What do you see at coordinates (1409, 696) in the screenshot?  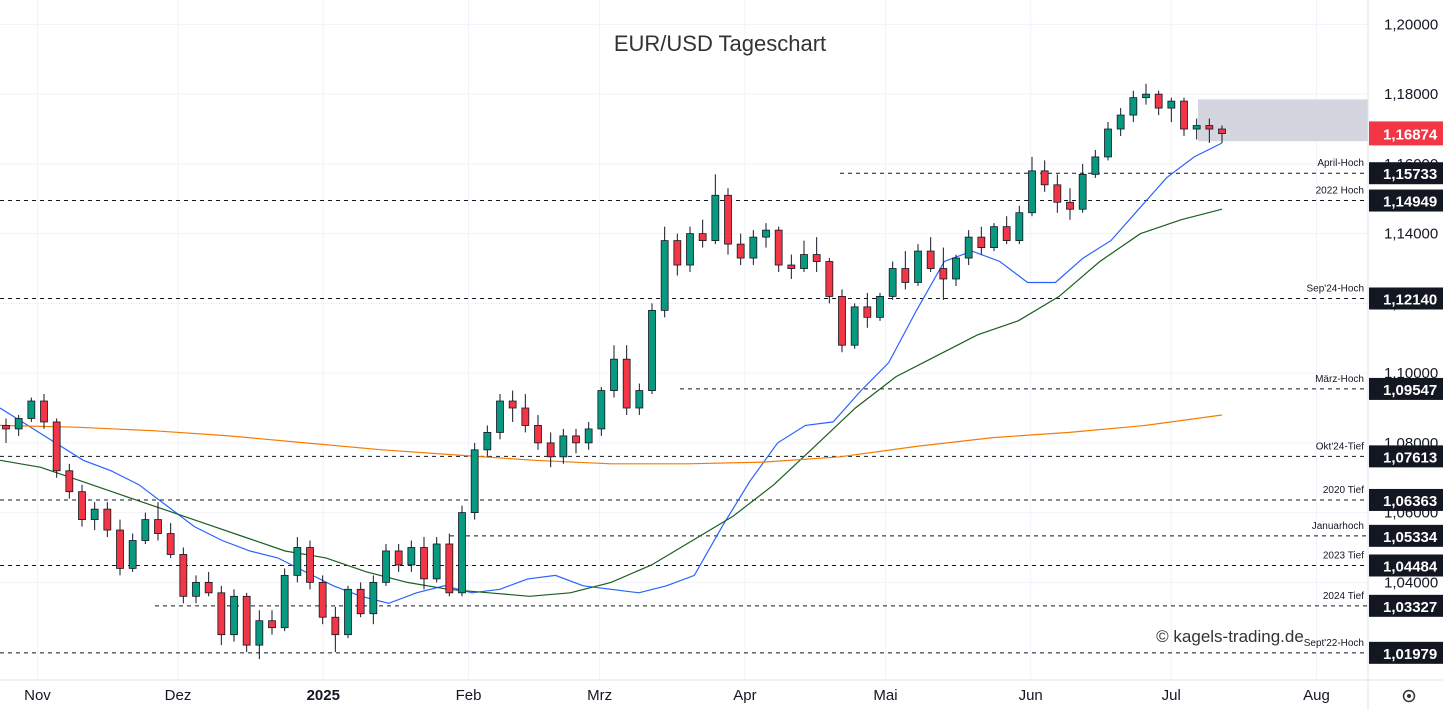 I see `gear-icon` at bounding box center [1409, 696].